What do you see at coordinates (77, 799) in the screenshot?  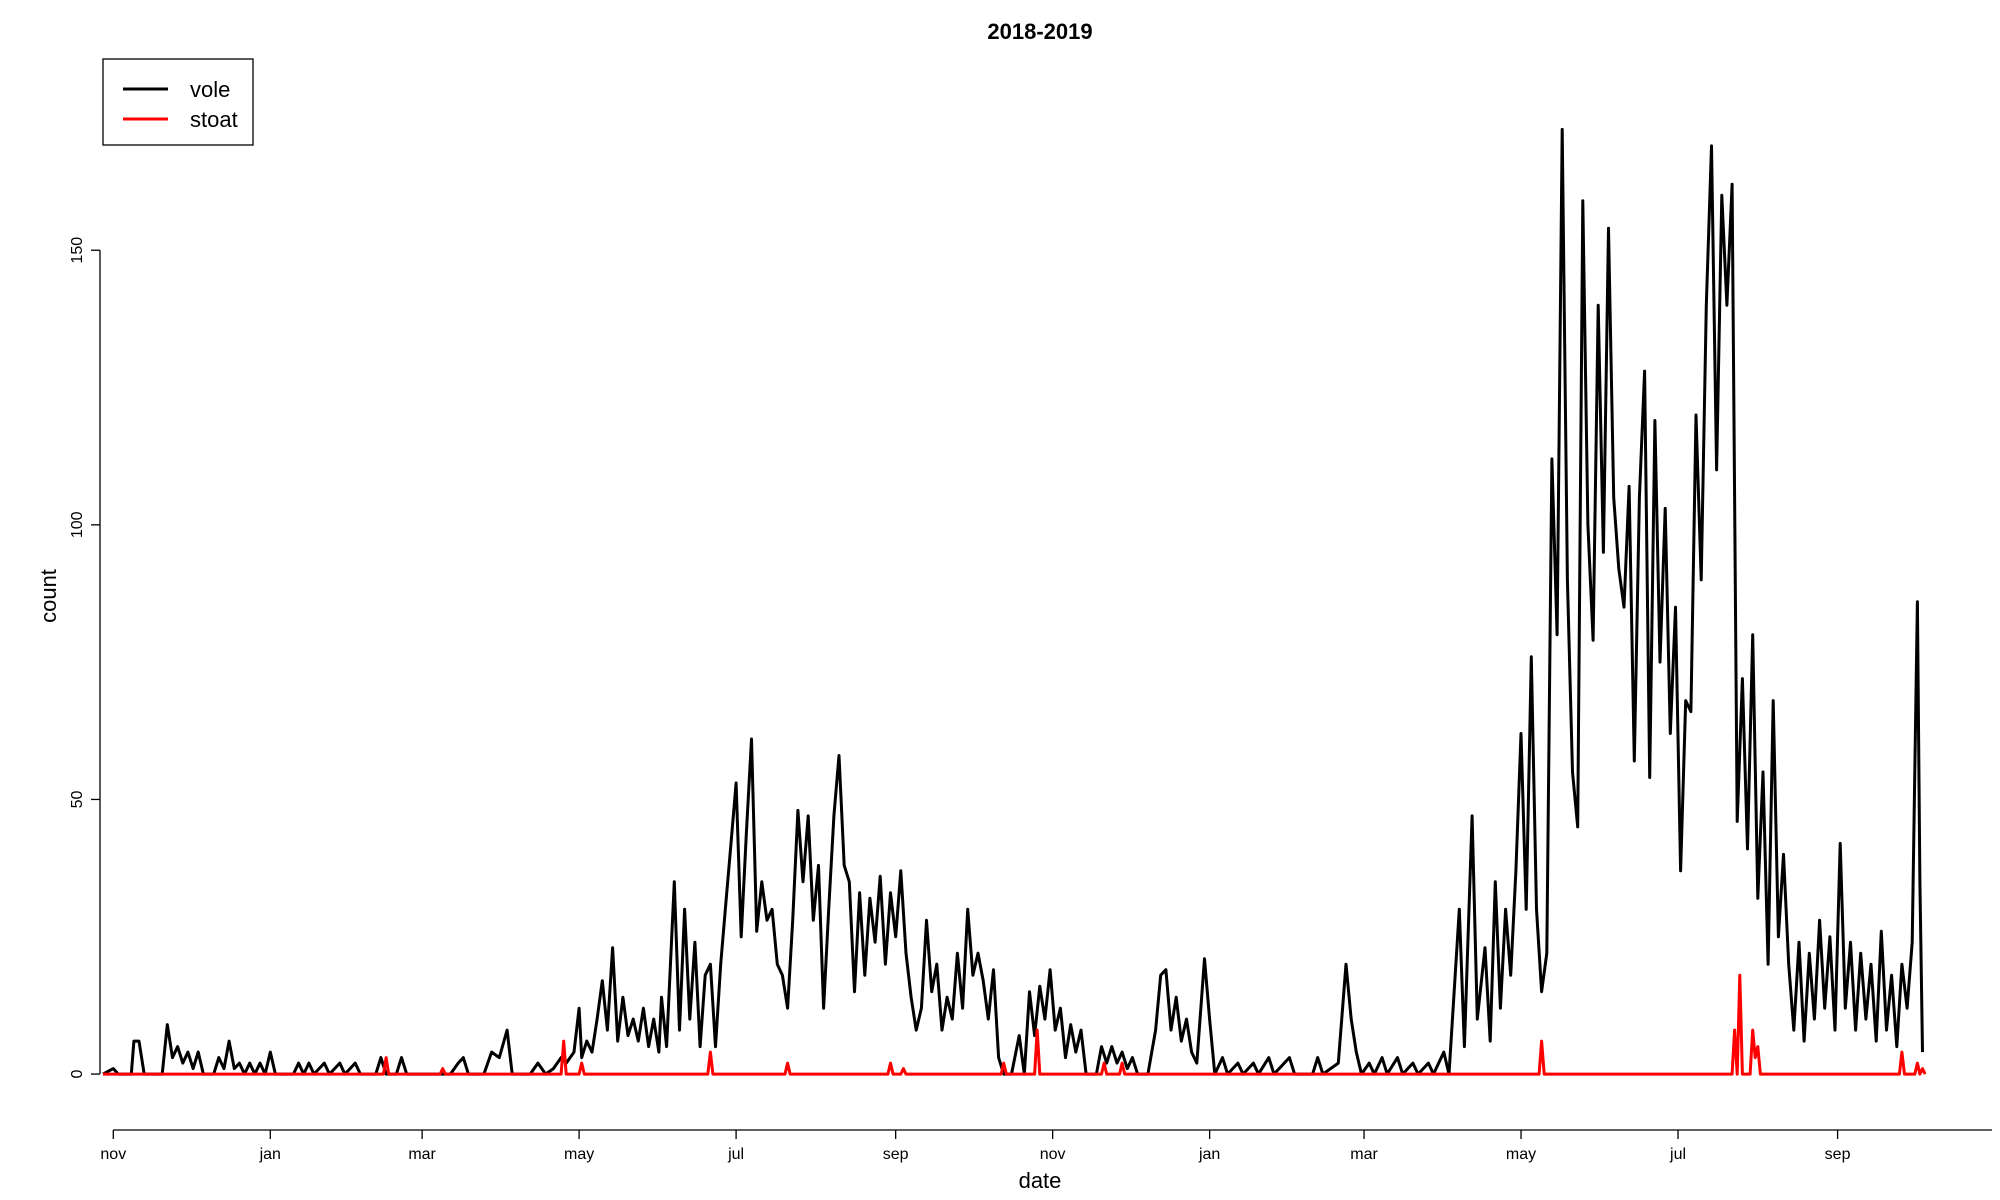 I see `y-tick-label: 50` at bounding box center [77, 799].